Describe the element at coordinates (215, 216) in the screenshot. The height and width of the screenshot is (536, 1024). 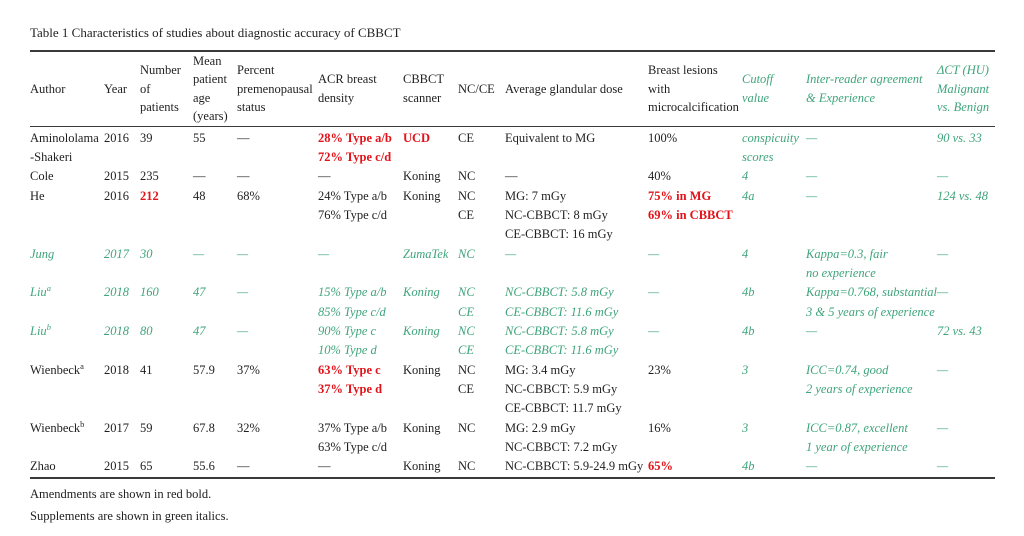
I see `cell-age: 48` at that location.